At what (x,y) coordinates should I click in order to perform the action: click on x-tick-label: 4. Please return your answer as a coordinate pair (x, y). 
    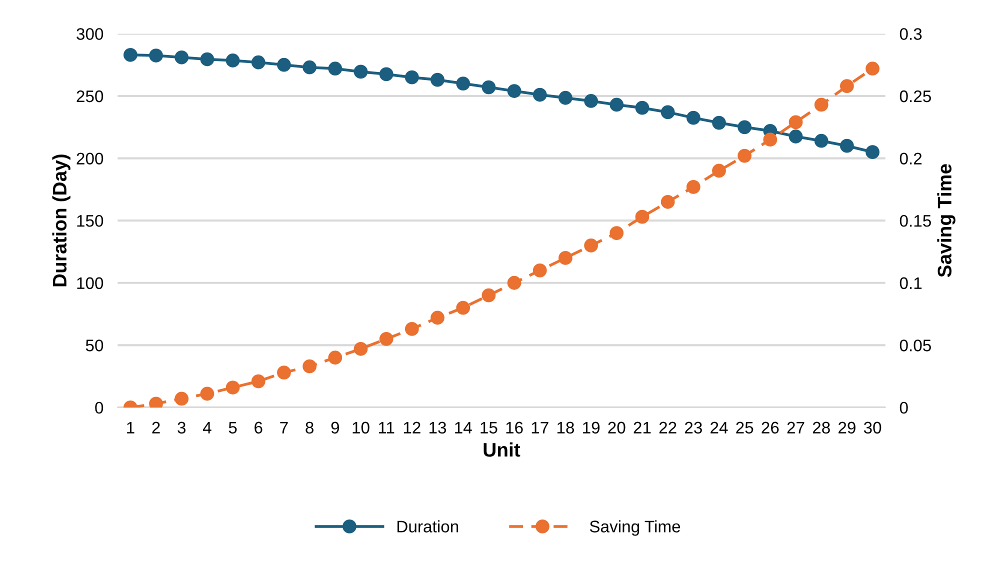
    Looking at the image, I should click on (207, 428).